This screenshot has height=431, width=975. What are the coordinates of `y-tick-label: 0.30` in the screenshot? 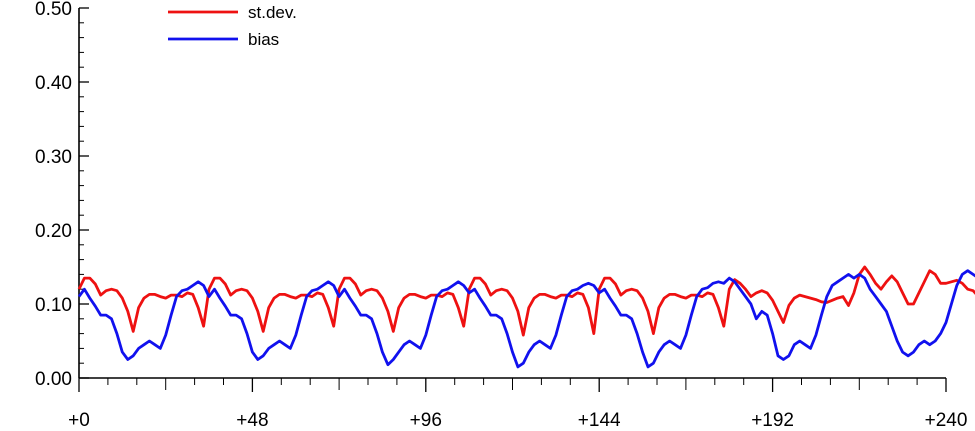 It's located at (53, 157).